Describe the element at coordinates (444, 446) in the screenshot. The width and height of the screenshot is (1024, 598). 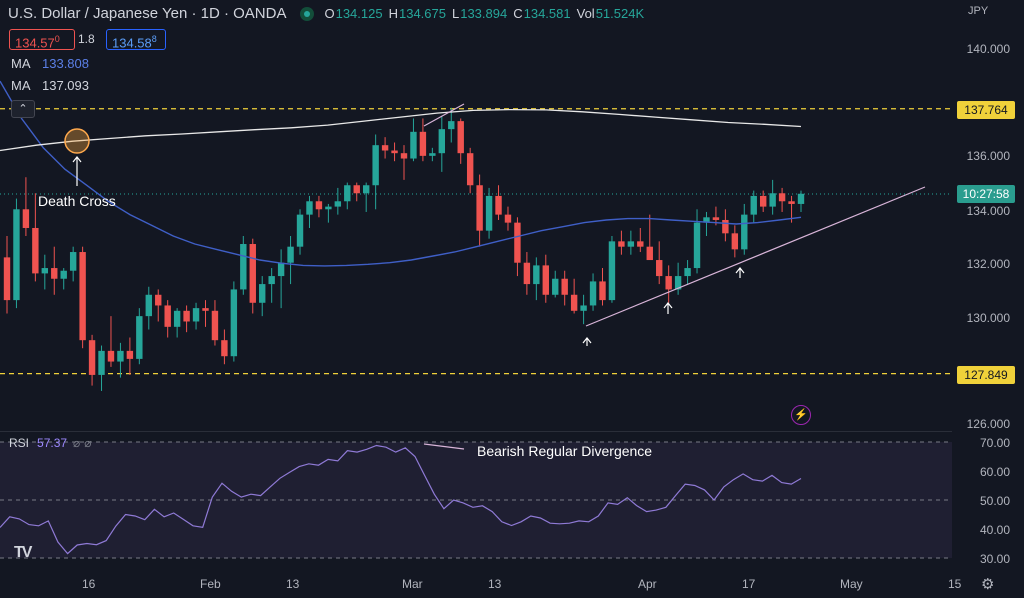
I see `divergence-rsi-line` at that location.